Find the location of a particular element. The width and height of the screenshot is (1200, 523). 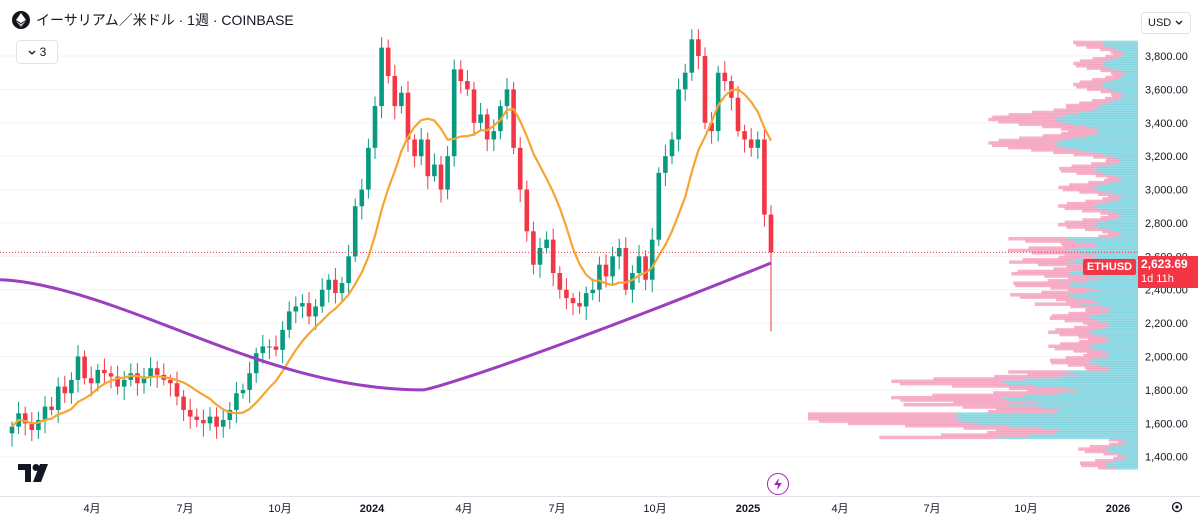

time-scale: 4月 7月 10月 2024 4月 7月 10月 2025 4月 7月 10月 2026 is located at coordinates (600, 507).